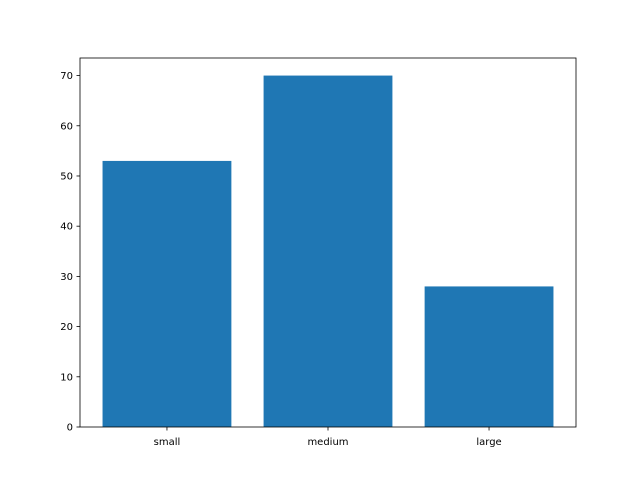 The image size is (640, 480). Describe the element at coordinates (66, 227) in the screenshot. I see `y-tick-label: 40` at that location.